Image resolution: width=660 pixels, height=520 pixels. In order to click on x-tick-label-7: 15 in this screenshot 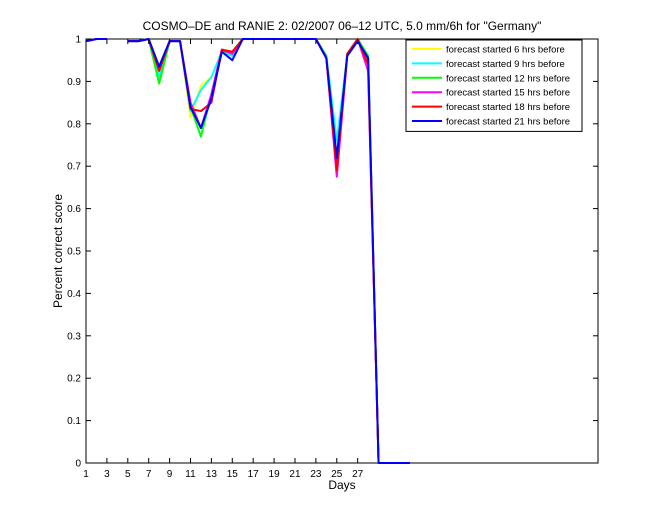, I will do `click(233, 474)`.